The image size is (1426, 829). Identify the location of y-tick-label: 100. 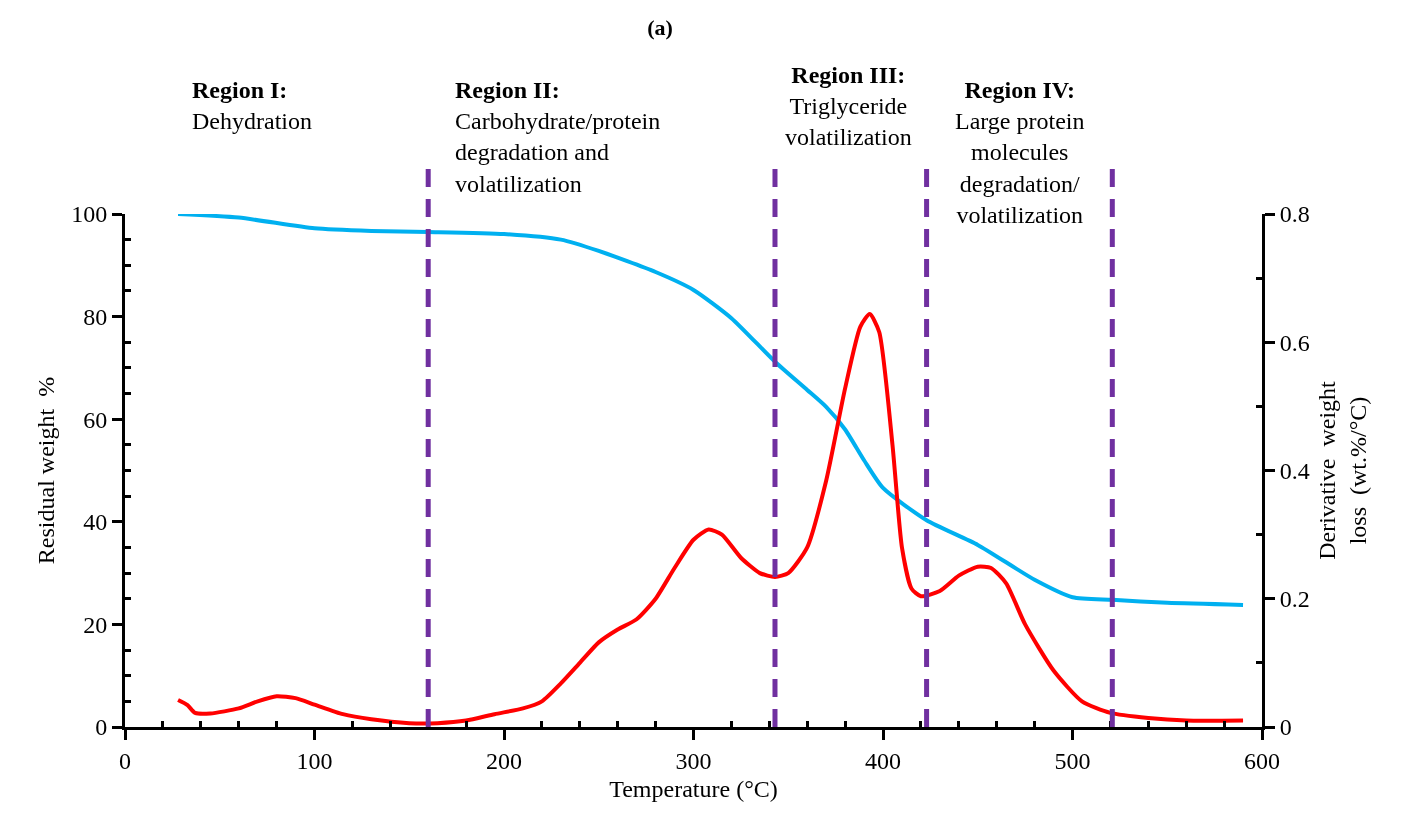
(89, 214).